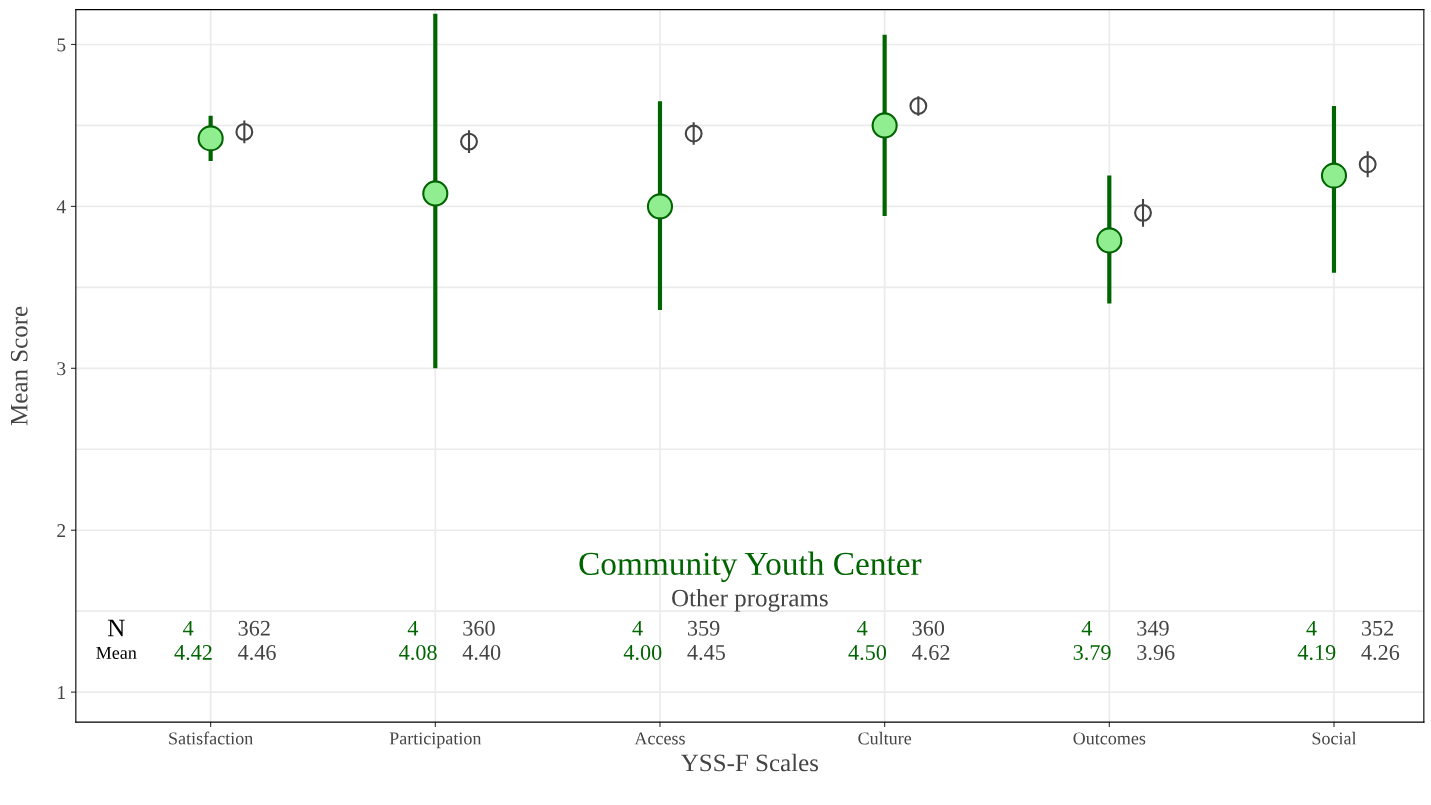  Describe the element at coordinates (867, 652) in the screenshot. I see `annotation: 4.50` at that location.